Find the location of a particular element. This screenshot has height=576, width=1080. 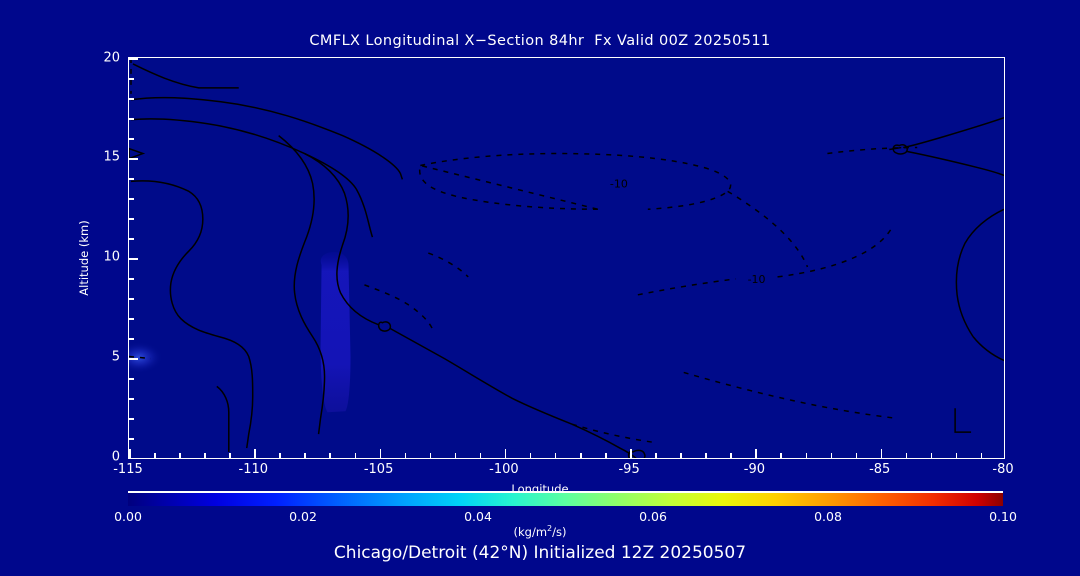

x-tick-label: -85 is located at coordinates (880, 469).